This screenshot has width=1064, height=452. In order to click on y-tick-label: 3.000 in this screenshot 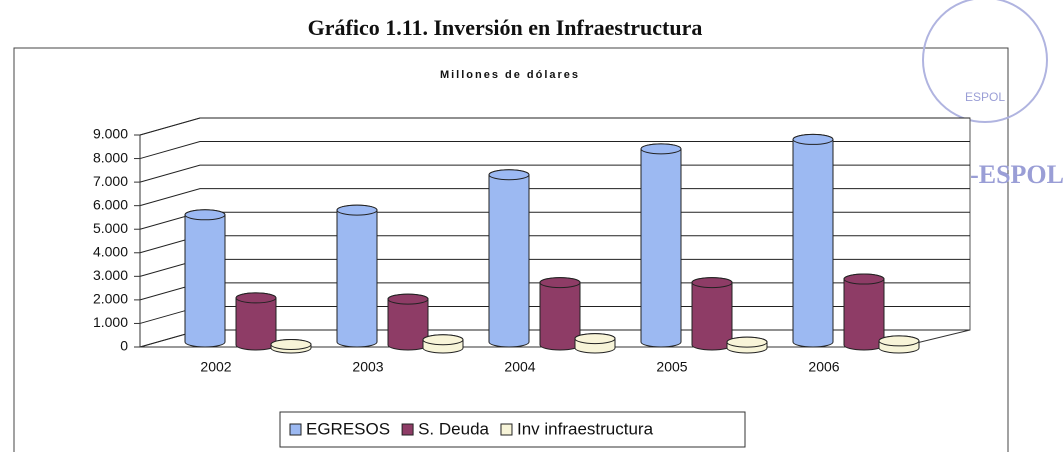, I will do `click(110, 275)`.